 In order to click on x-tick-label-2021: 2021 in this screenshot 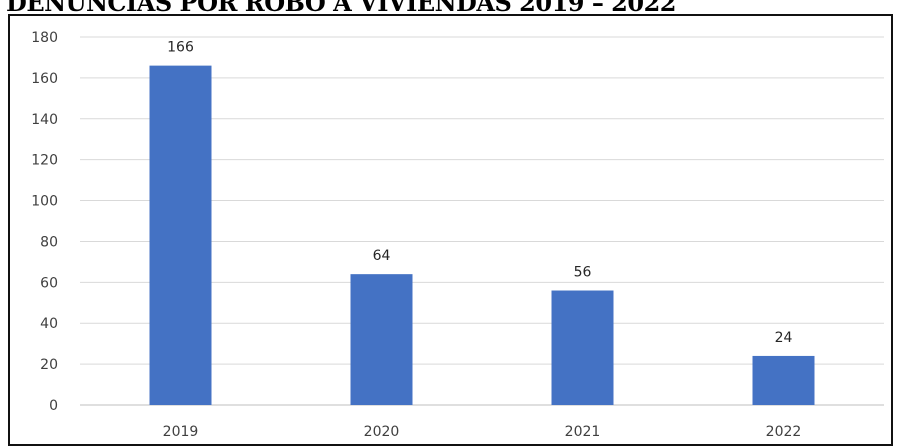, I will do `click(583, 432)`.